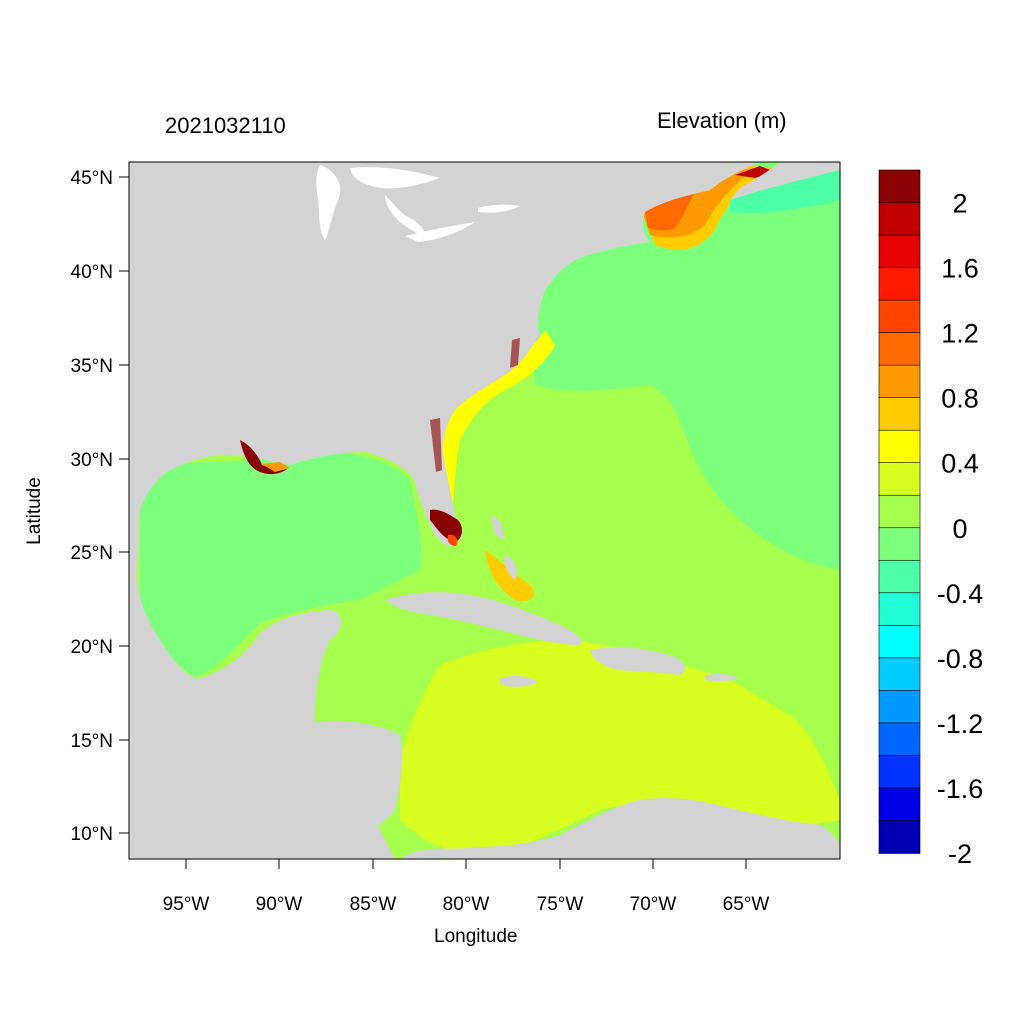  What do you see at coordinates (452, 540) in the screenshot?
I see `flood-florida-bay` at bounding box center [452, 540].